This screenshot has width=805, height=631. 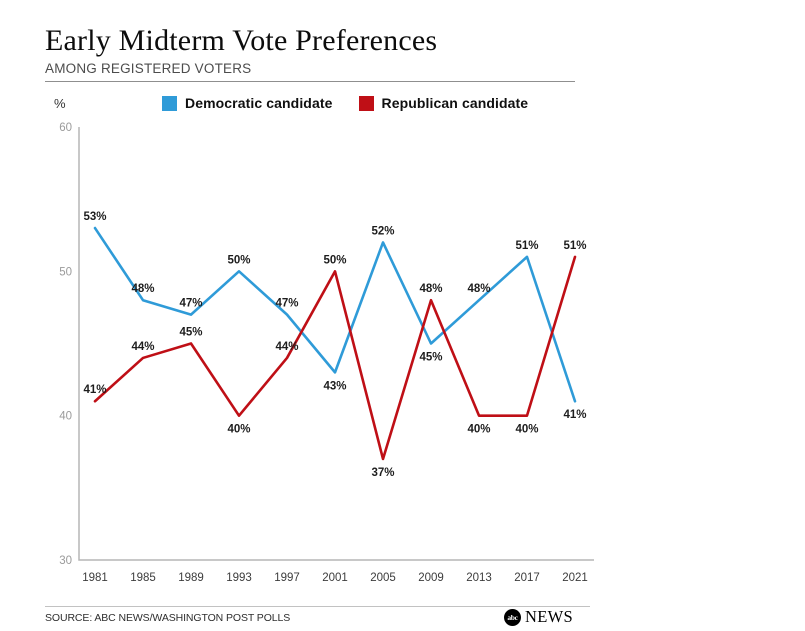 I want to click on x-tick-label: 2009, so click(x=431, y=578).